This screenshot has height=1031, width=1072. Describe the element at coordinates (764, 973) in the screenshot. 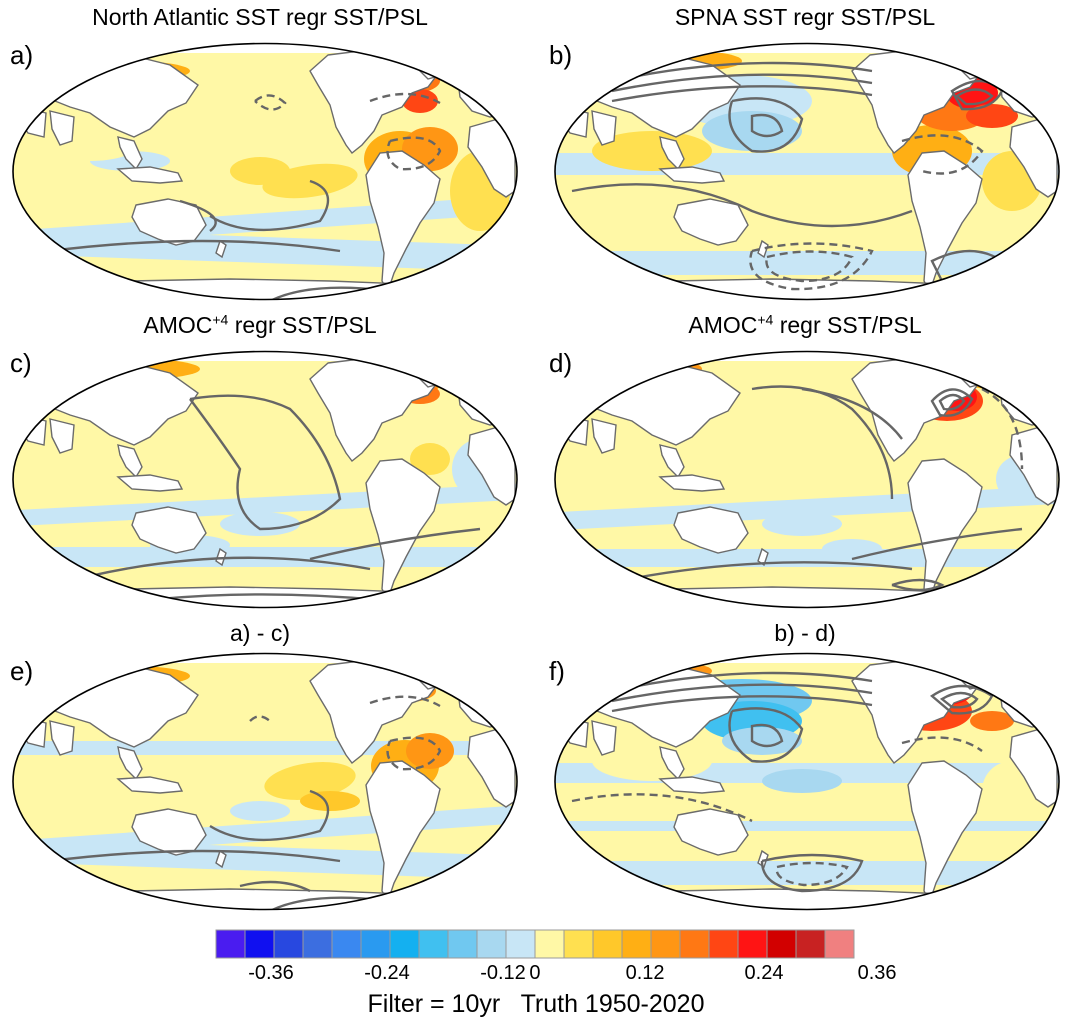

I see `colorbar-tick-label: 0.24` at that location.